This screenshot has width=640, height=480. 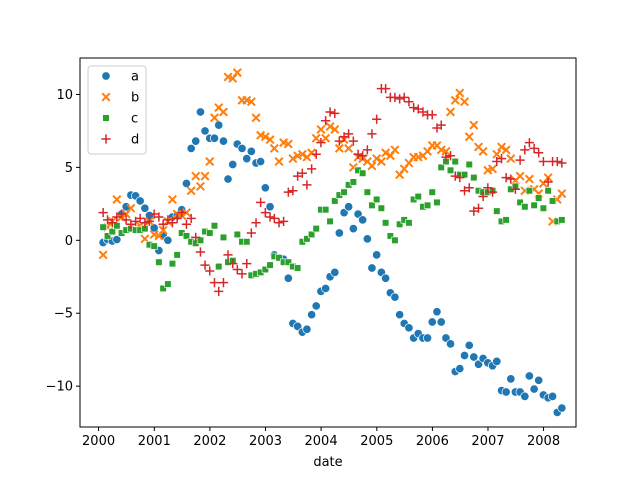 What do you see at coordinates (135, 77) in the screenshot?
I see `legend-label-a: a` at bounding box center [135, 77].